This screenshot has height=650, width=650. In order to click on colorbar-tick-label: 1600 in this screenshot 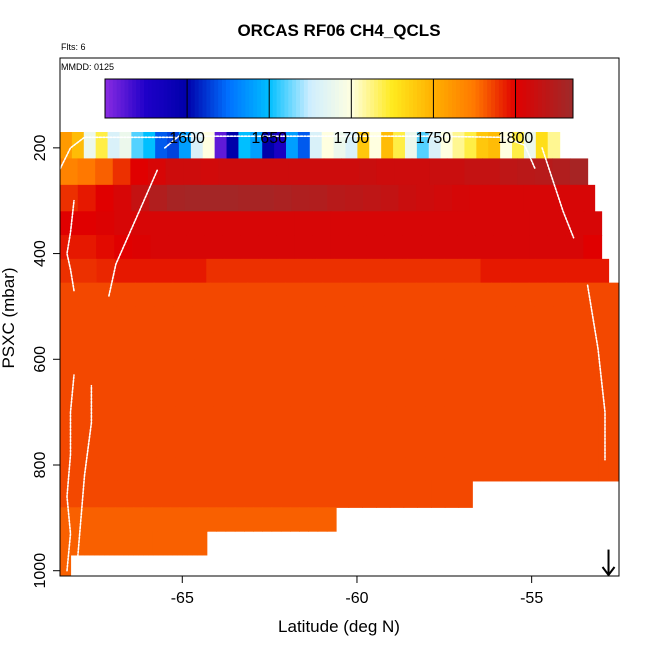, I will do `click(187, 138)`.